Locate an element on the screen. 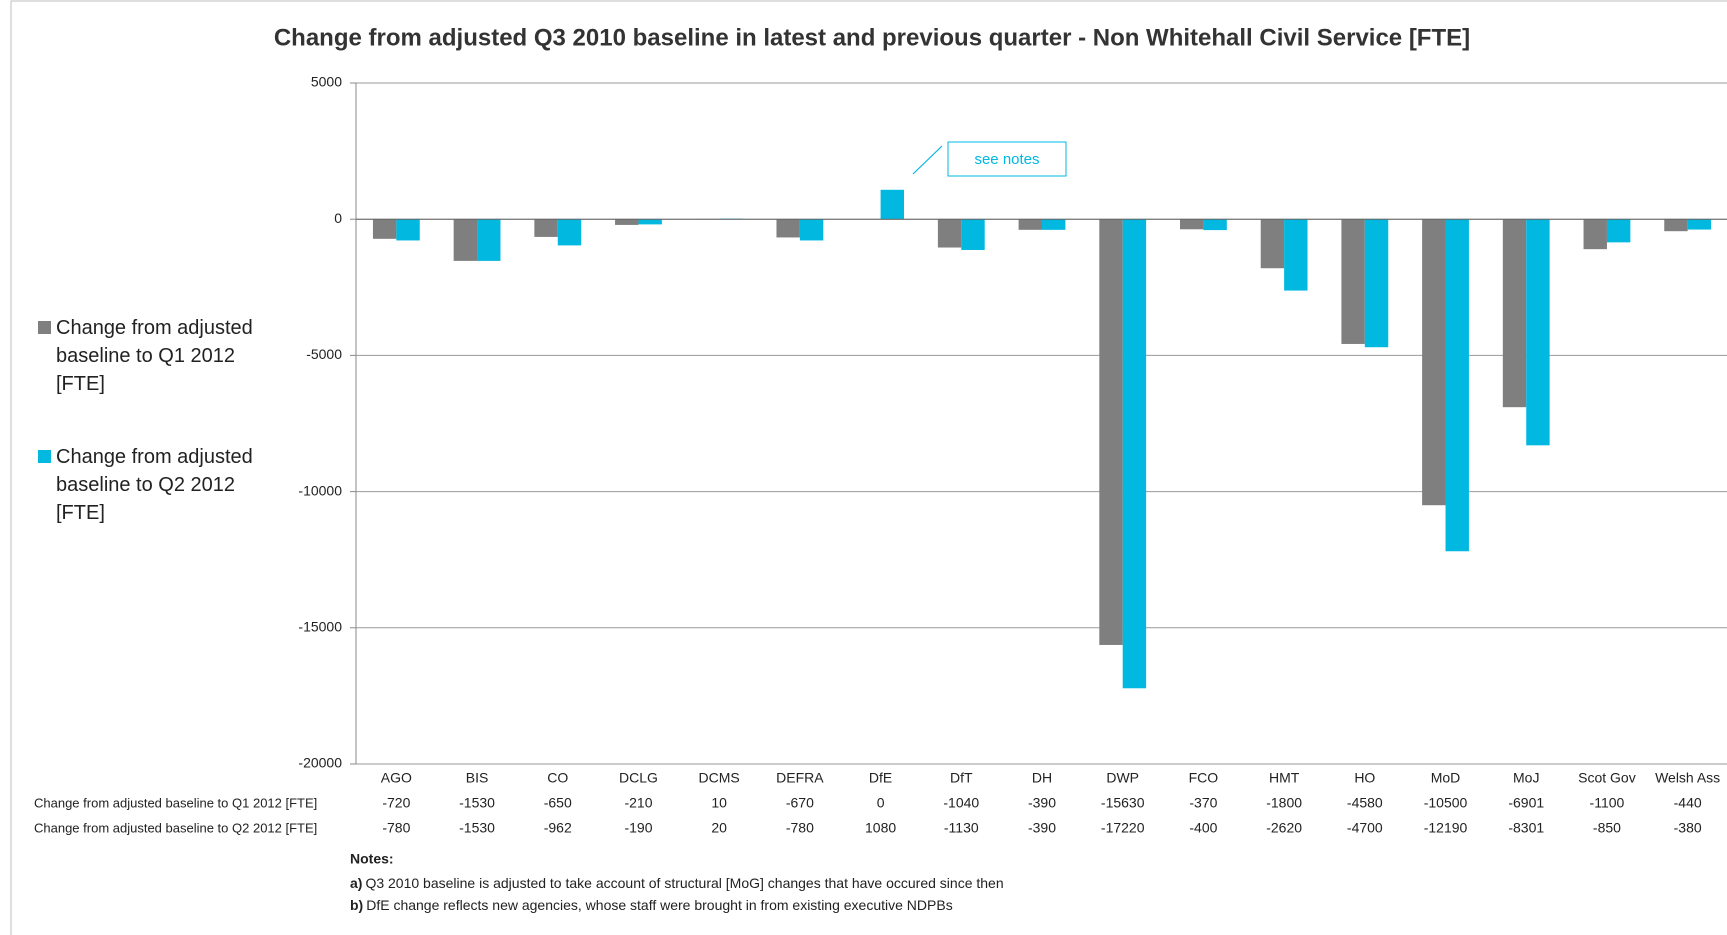 The height and width of the screenshot is (935, 1727). x-tick-label: DfT is located at coordinates (961, 778).